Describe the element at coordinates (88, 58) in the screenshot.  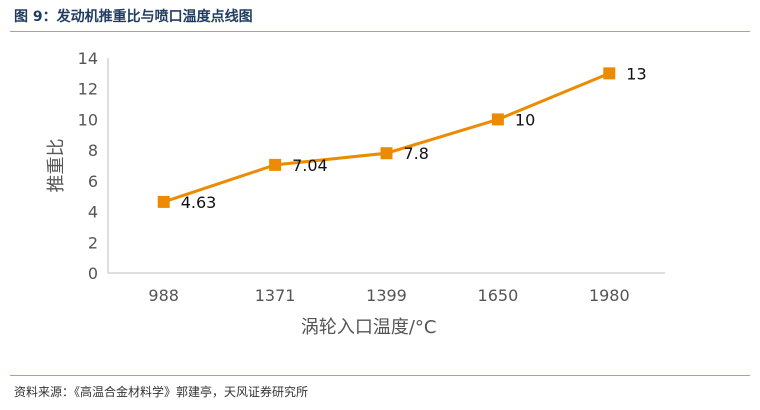
I see `y-tick-label: 14` at that location.